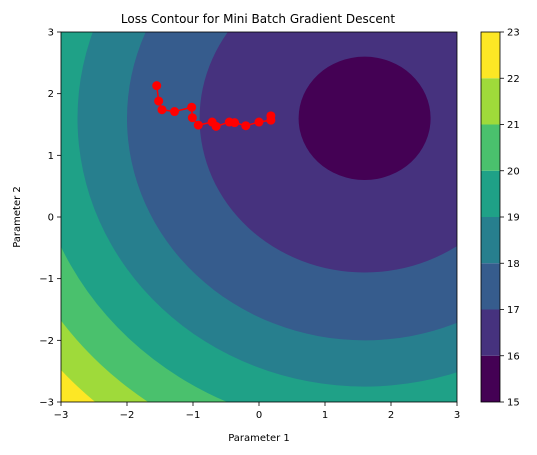  I want to click on x-tick-label: 3, so click(457, 415).